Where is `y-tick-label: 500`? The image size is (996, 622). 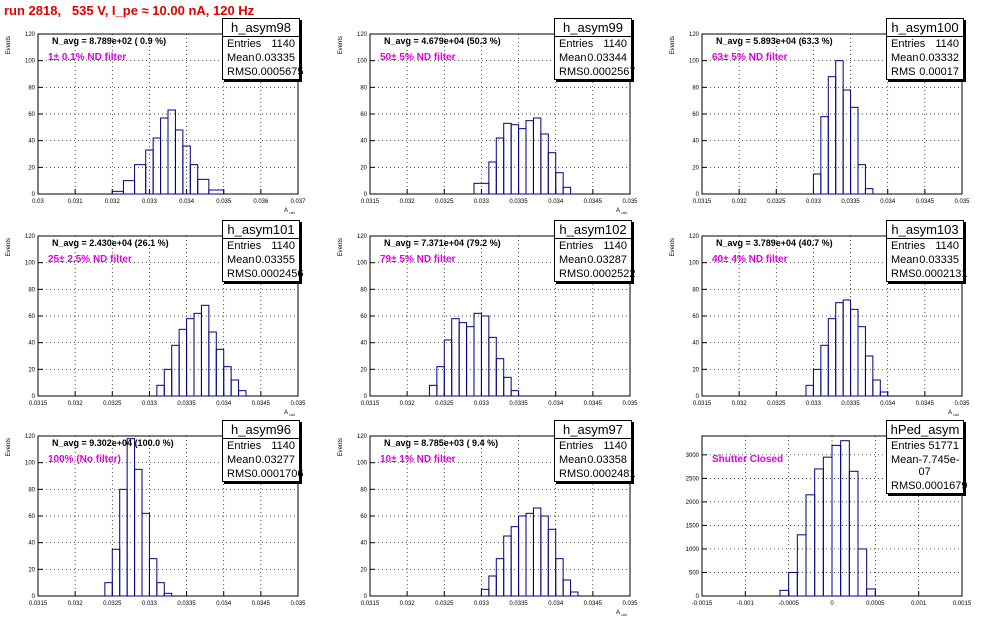
y-tick-label: 500 is located at coordinates (694, 573).